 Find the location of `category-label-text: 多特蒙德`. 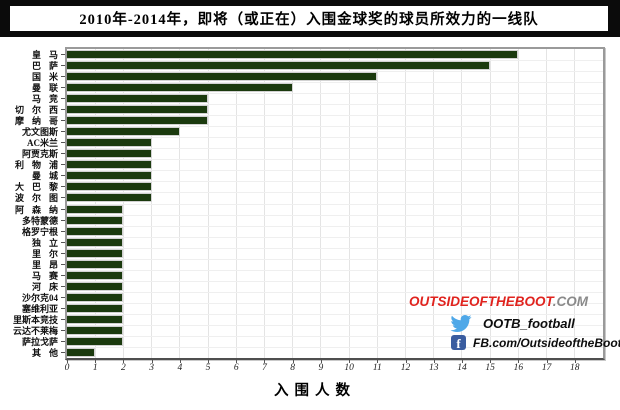

category-label-text: 多特蒙德 is located at coordinates (39, 220).